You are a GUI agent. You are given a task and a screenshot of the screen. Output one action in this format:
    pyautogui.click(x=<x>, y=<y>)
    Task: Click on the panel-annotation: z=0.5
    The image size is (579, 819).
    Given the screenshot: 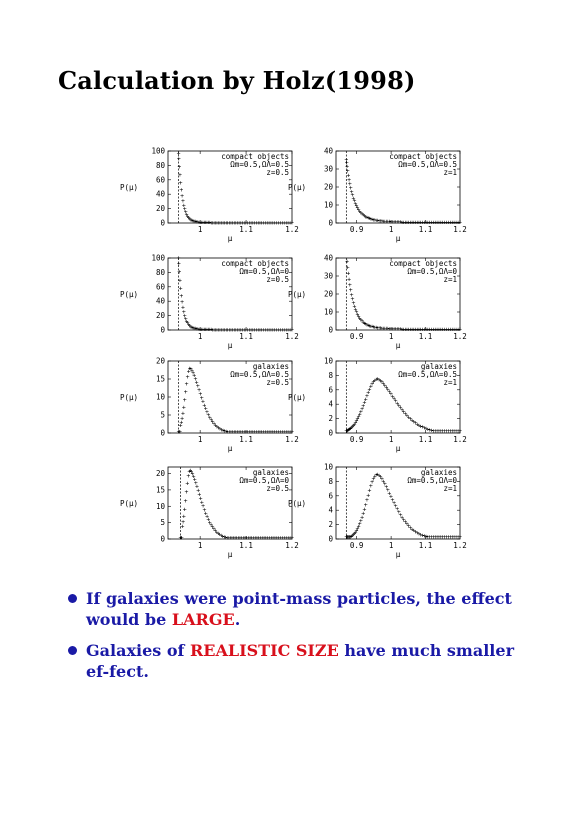 What is the action you would take?
    pyautogui.click(x=277, y=172)
    